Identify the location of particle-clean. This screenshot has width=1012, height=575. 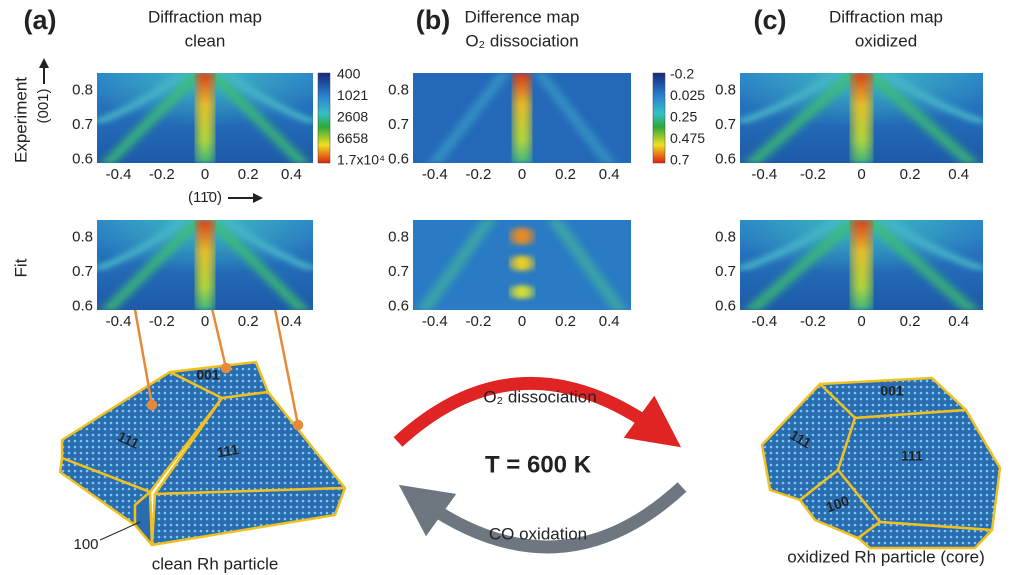
(202, 453).